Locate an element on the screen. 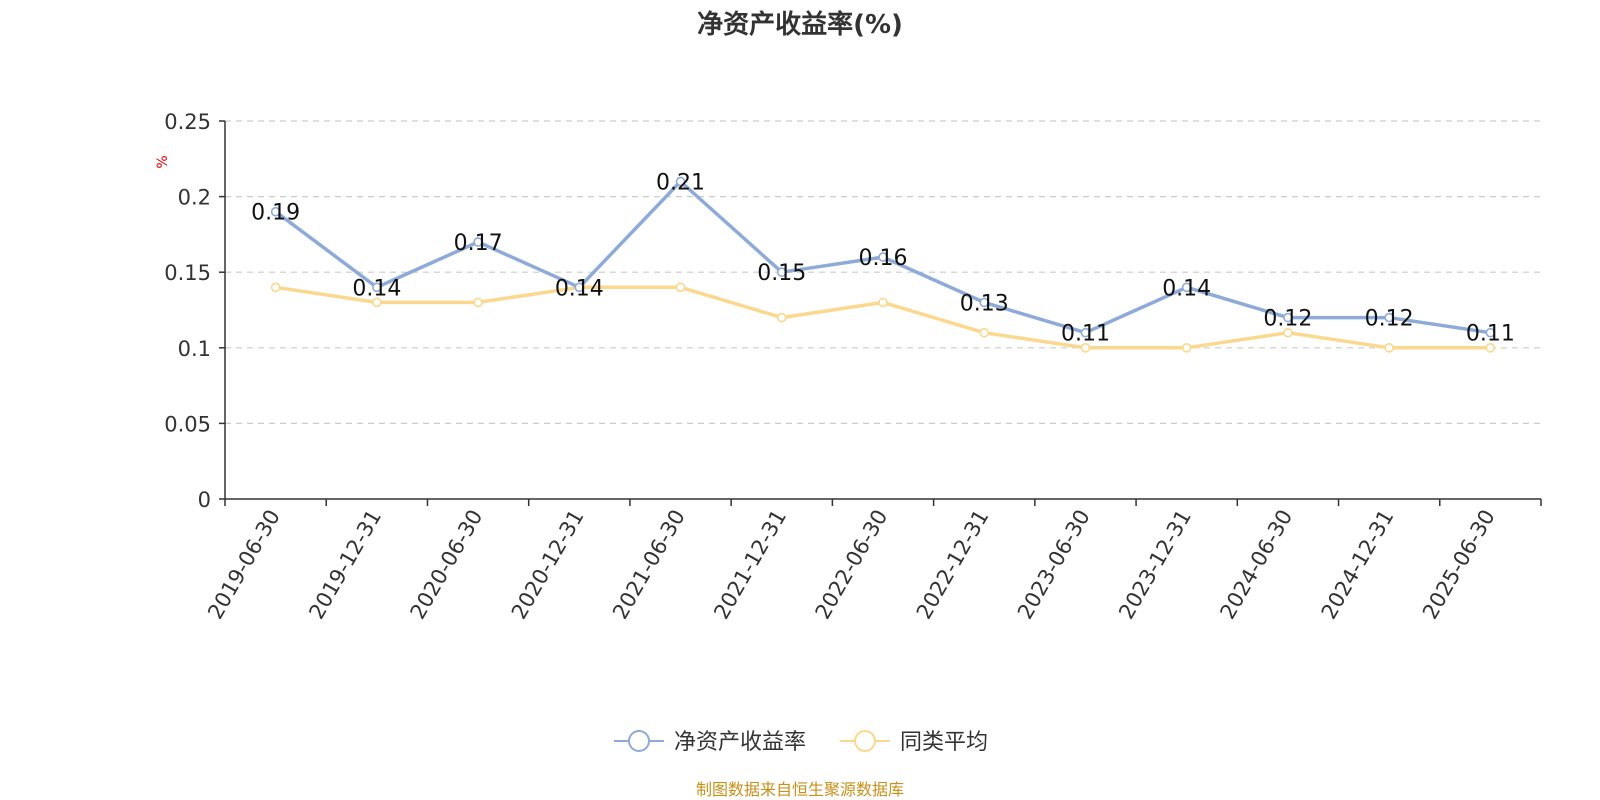  x-tick-label: 2021-12-31 is located at coordinates (750, 565).